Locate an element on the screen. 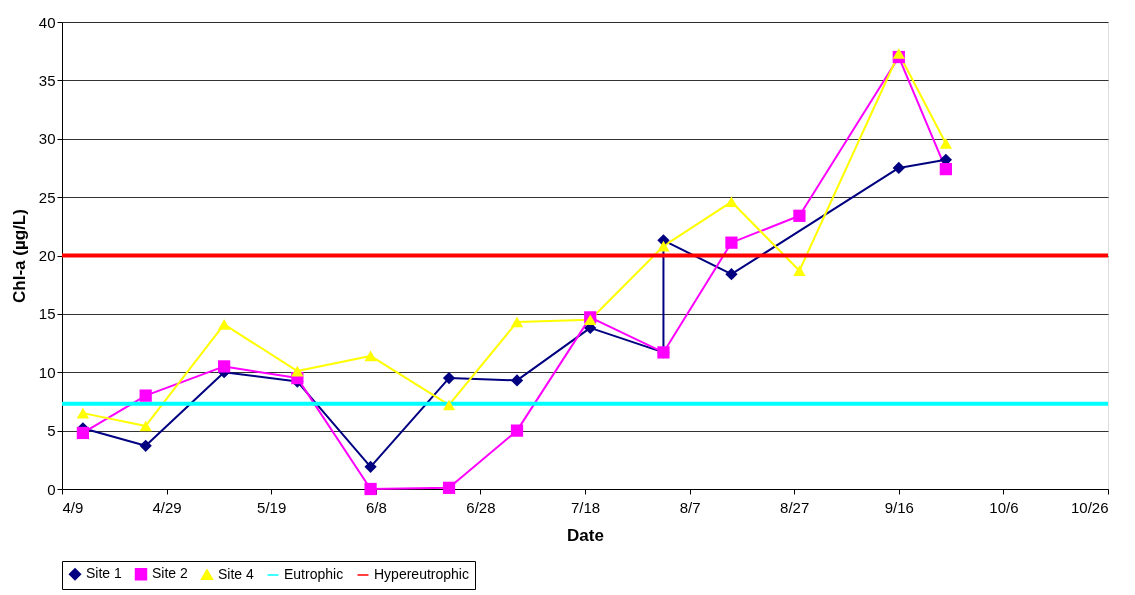 This screenshot has height=595, width=1135. x-tick-label: 6/8 is located at coordinates (376, 507).